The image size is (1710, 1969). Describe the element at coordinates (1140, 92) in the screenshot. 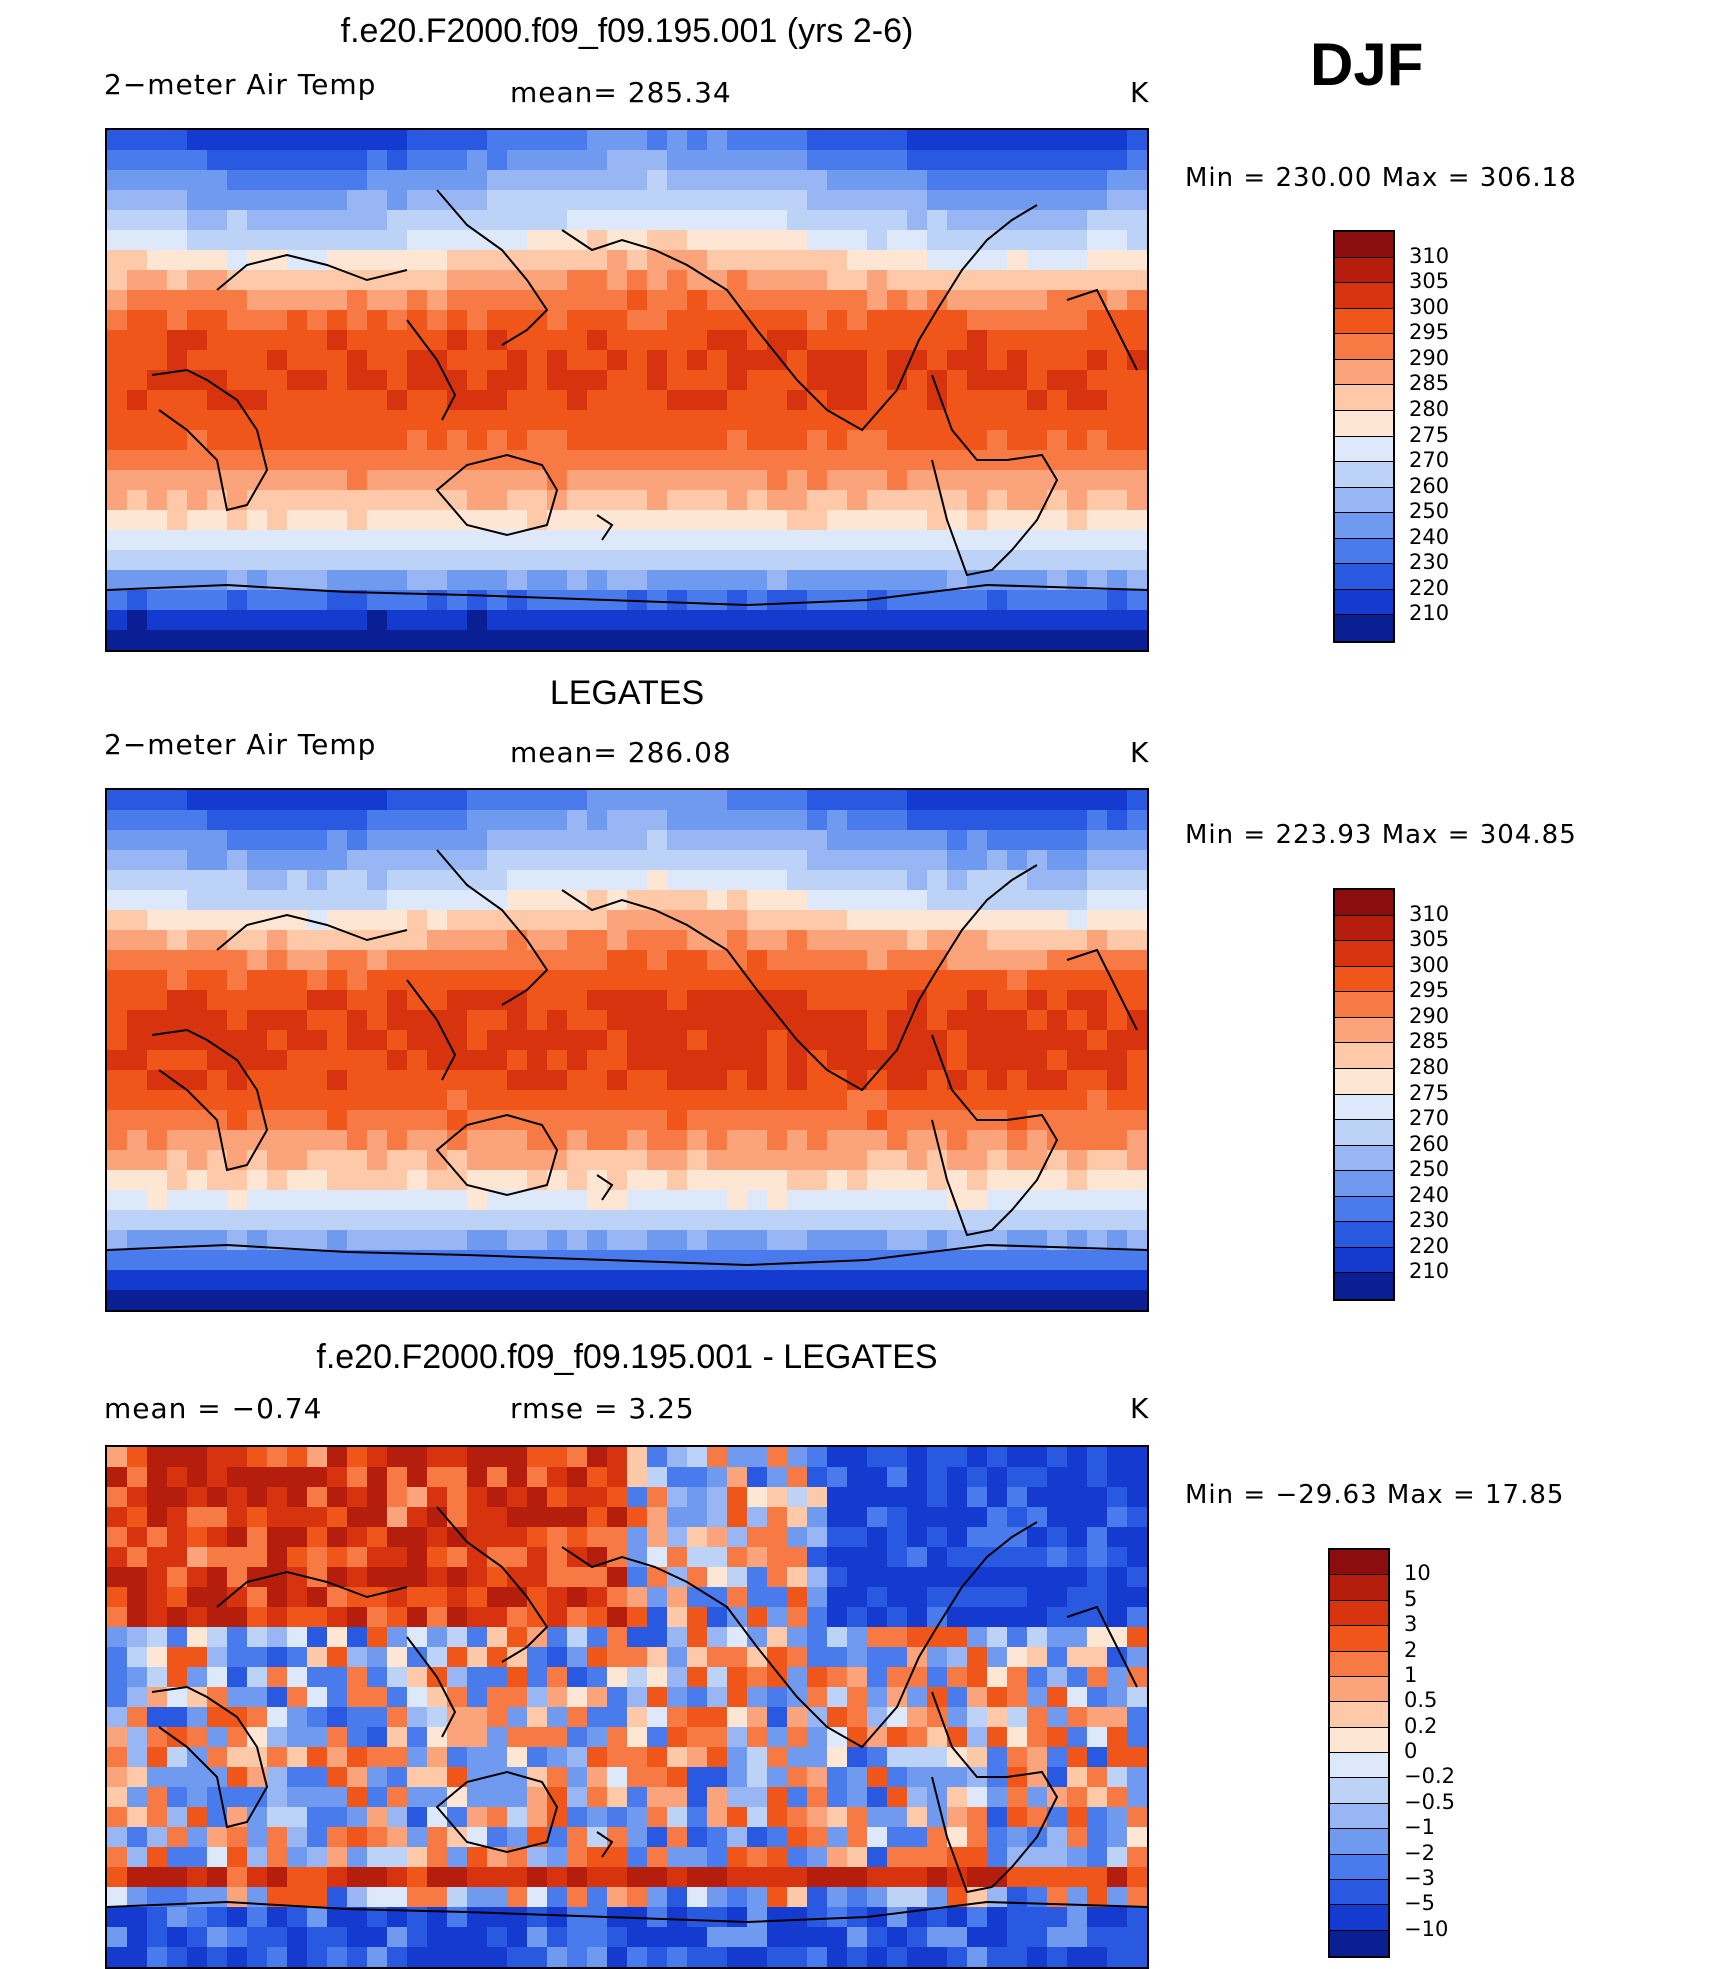

I see `panel-model-units: K` at that location.